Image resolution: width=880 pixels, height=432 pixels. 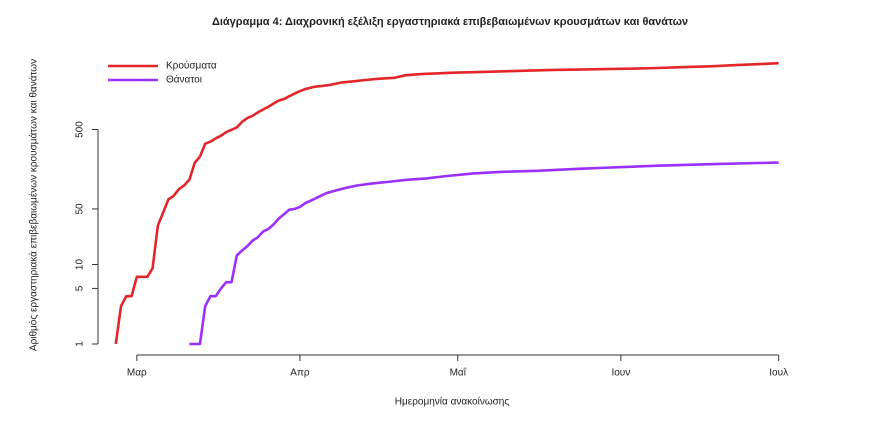 What do you see at coordinates (80, 344) in the screenshot?
I see `y-tick-label: 1` at bounding box center [80, 344].